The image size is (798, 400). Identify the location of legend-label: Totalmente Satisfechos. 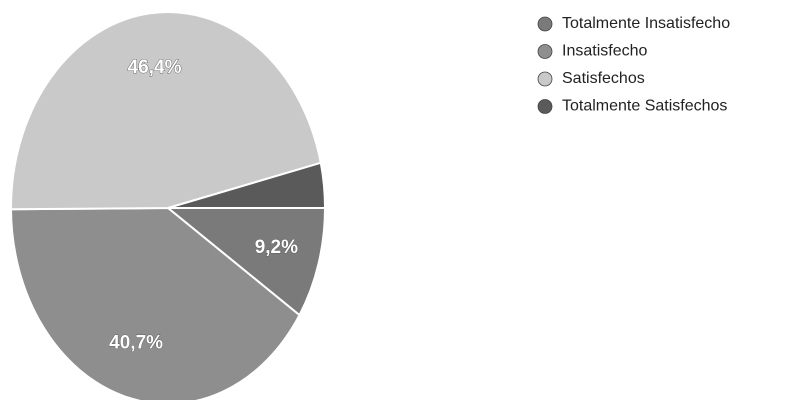
(644, 106).